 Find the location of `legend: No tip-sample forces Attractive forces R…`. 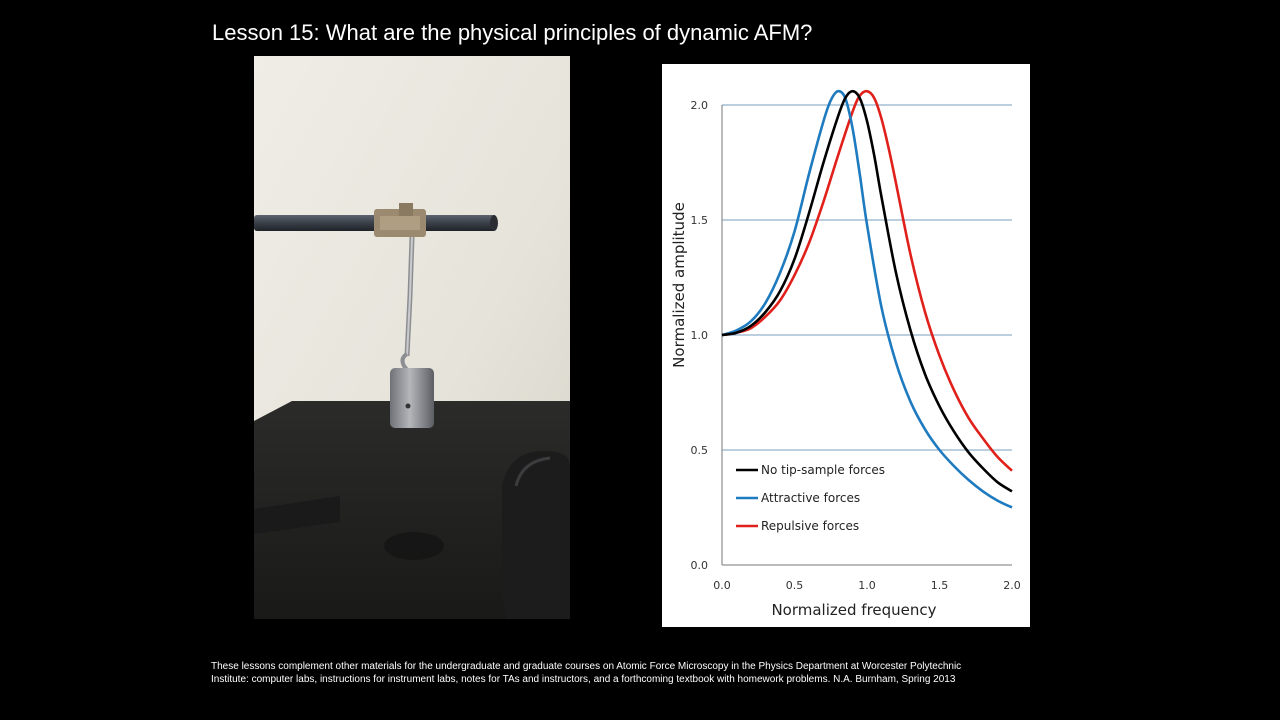

legend: No tip-sample forces Attractive forces R… is located at coordinates (810, 498).